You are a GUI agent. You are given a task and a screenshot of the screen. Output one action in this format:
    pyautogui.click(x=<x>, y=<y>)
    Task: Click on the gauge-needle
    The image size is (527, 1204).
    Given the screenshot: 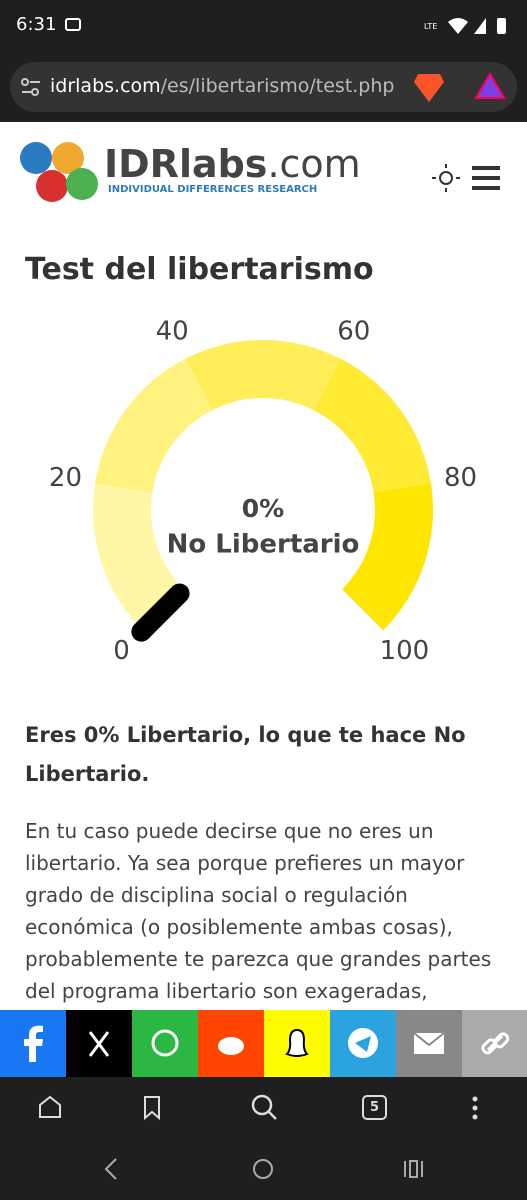 What is the action you would take?
    pyautogui.click(x=160, y=612)
    